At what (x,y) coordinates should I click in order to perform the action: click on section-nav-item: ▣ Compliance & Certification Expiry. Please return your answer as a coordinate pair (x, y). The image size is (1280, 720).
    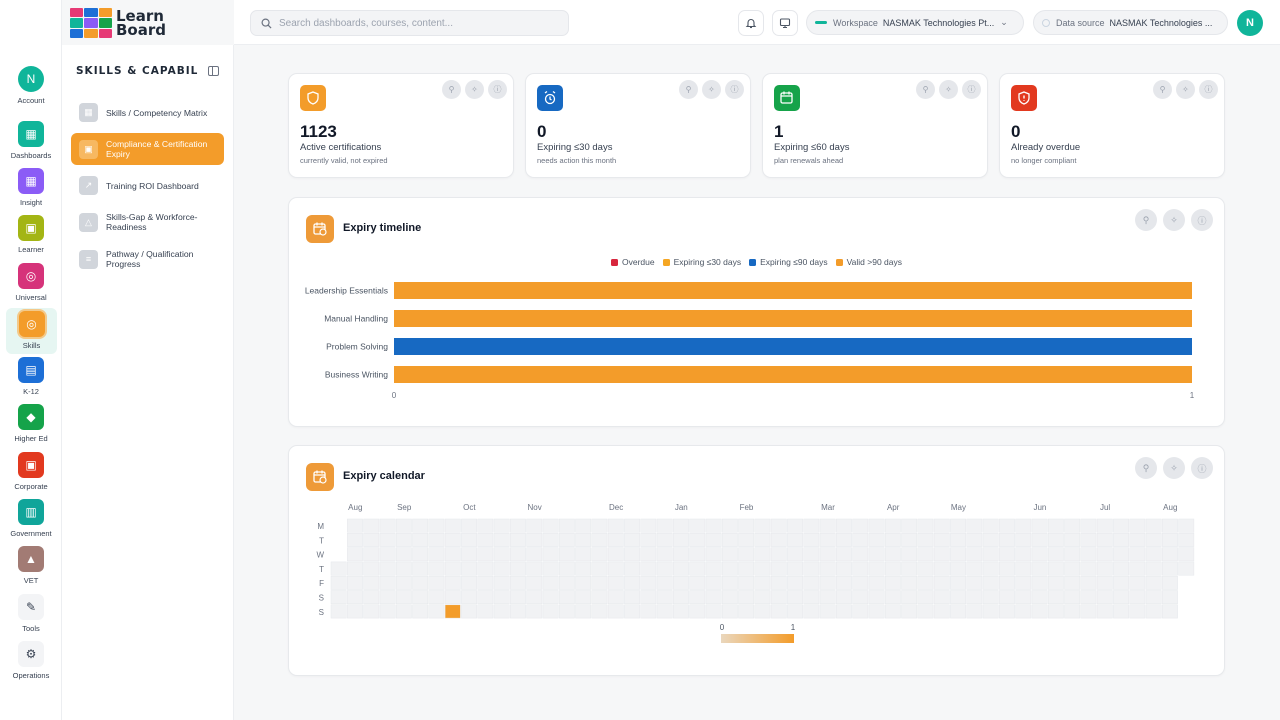
    Looking at the image, I should click on (147, 149).